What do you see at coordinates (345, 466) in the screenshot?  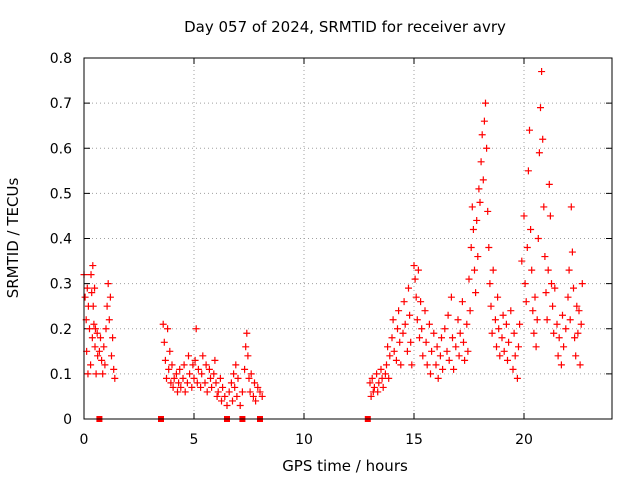 I see `x-axis-label: GPS time / hours` at bounding box center [345, 466].